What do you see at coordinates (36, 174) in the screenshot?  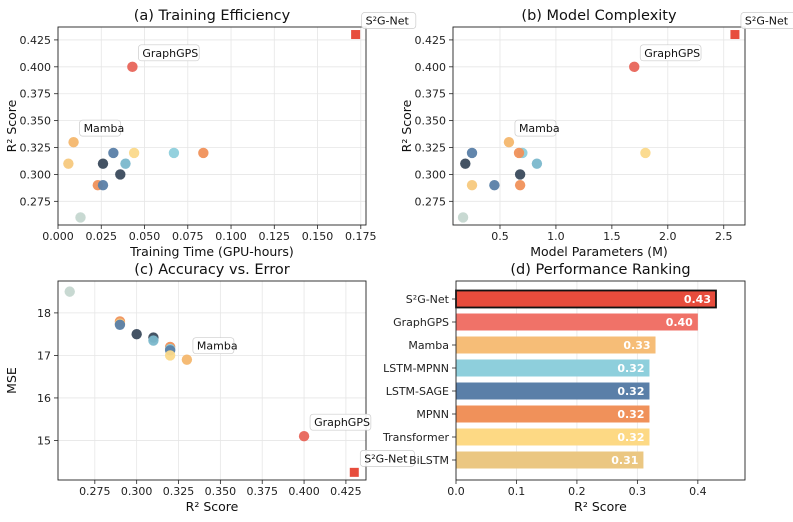 I see `y-tick-label: 0.300` at bounding box center [36, 174].